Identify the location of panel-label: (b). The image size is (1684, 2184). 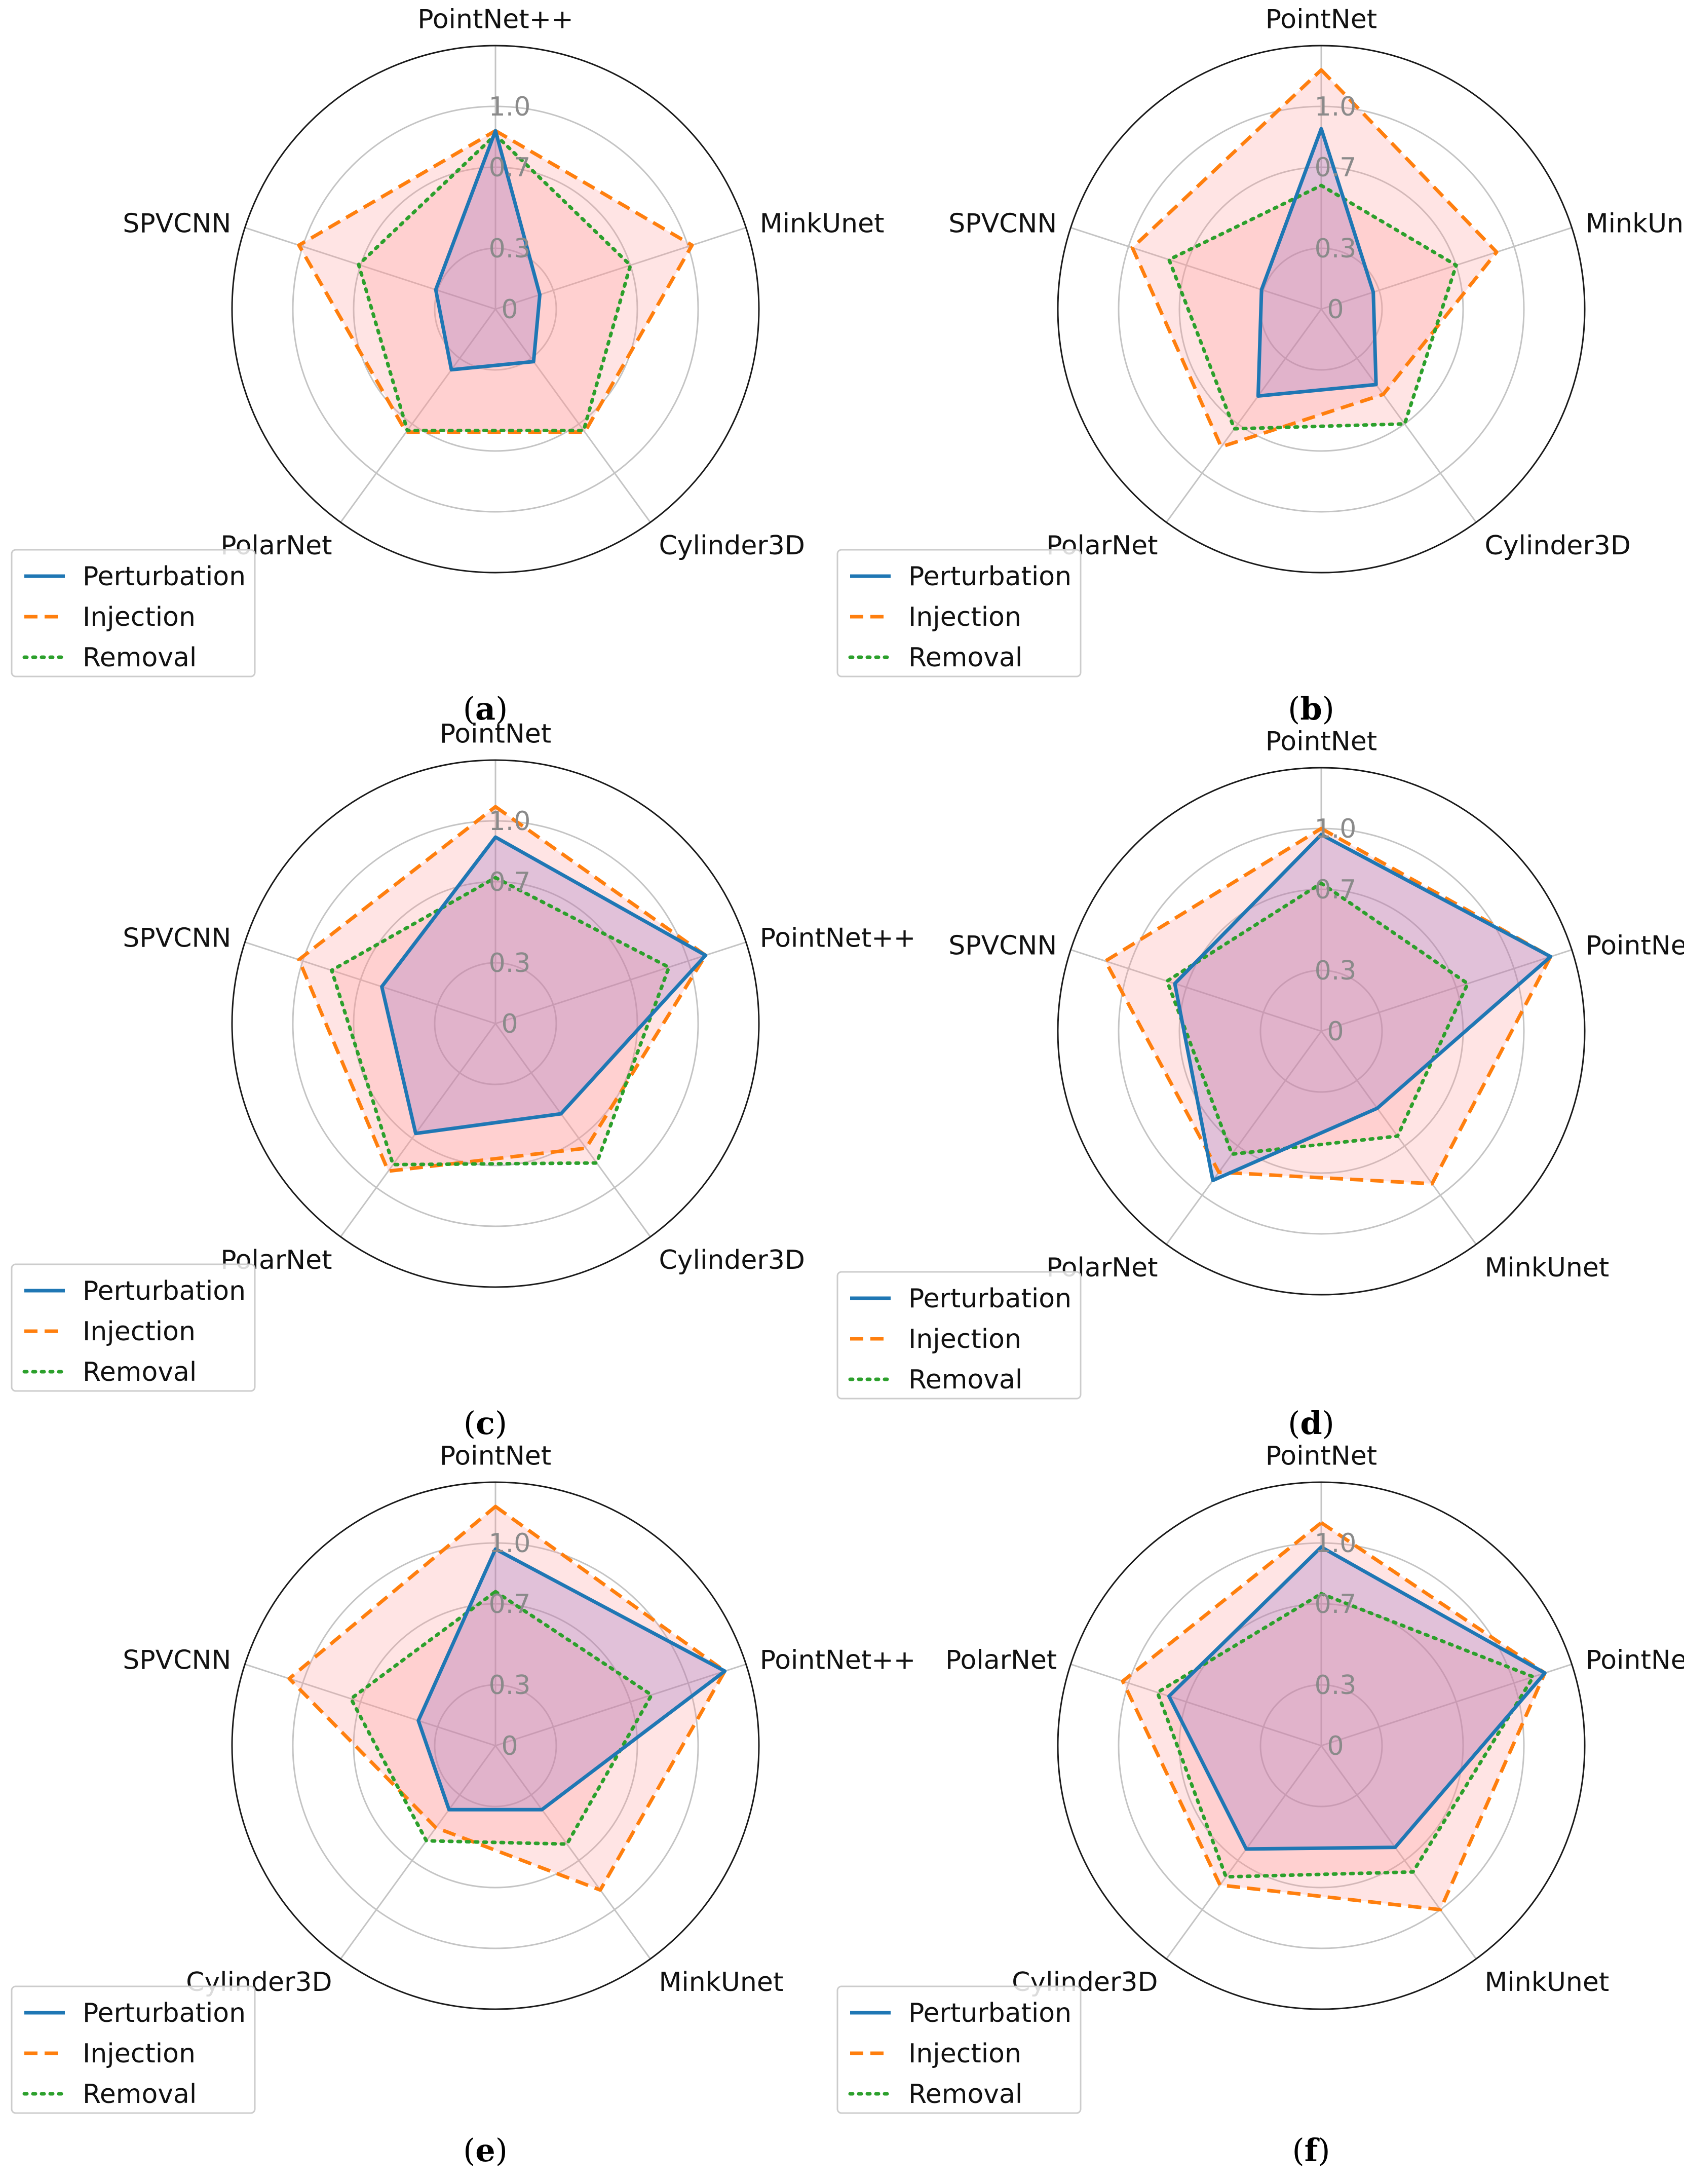
(1311, 708).